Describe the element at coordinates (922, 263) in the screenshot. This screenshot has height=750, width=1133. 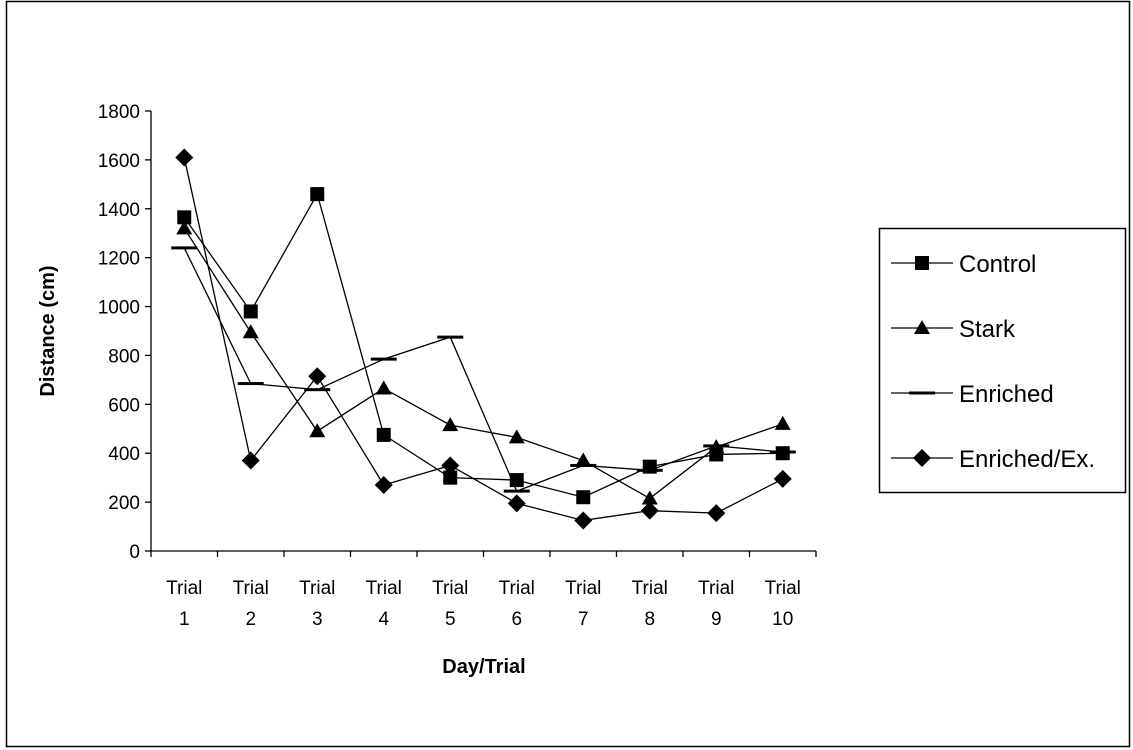
I see `legend-marker-control` at that location.